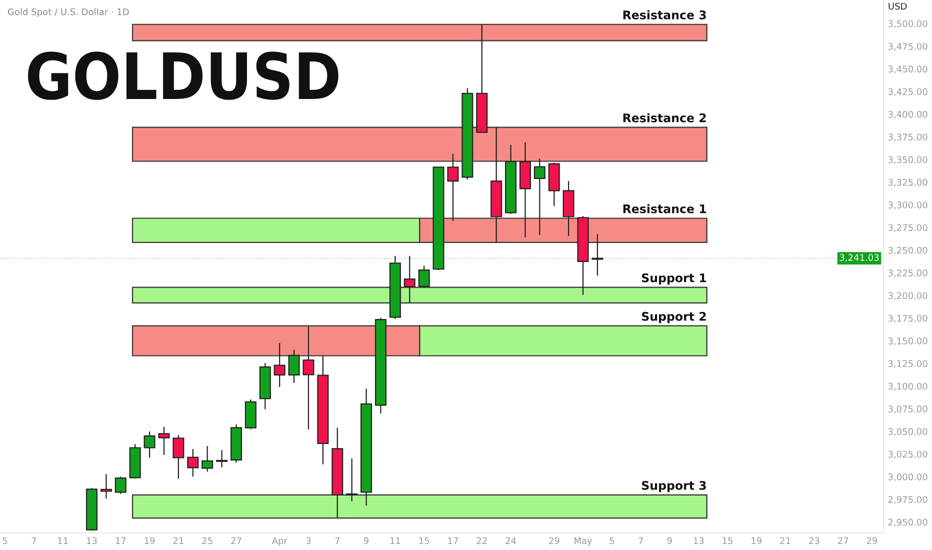  What do you see at coordinates (908, 182) in the screenshot?
I see `y-tick-label: 3,325.00` at bounding box center [908, 182].